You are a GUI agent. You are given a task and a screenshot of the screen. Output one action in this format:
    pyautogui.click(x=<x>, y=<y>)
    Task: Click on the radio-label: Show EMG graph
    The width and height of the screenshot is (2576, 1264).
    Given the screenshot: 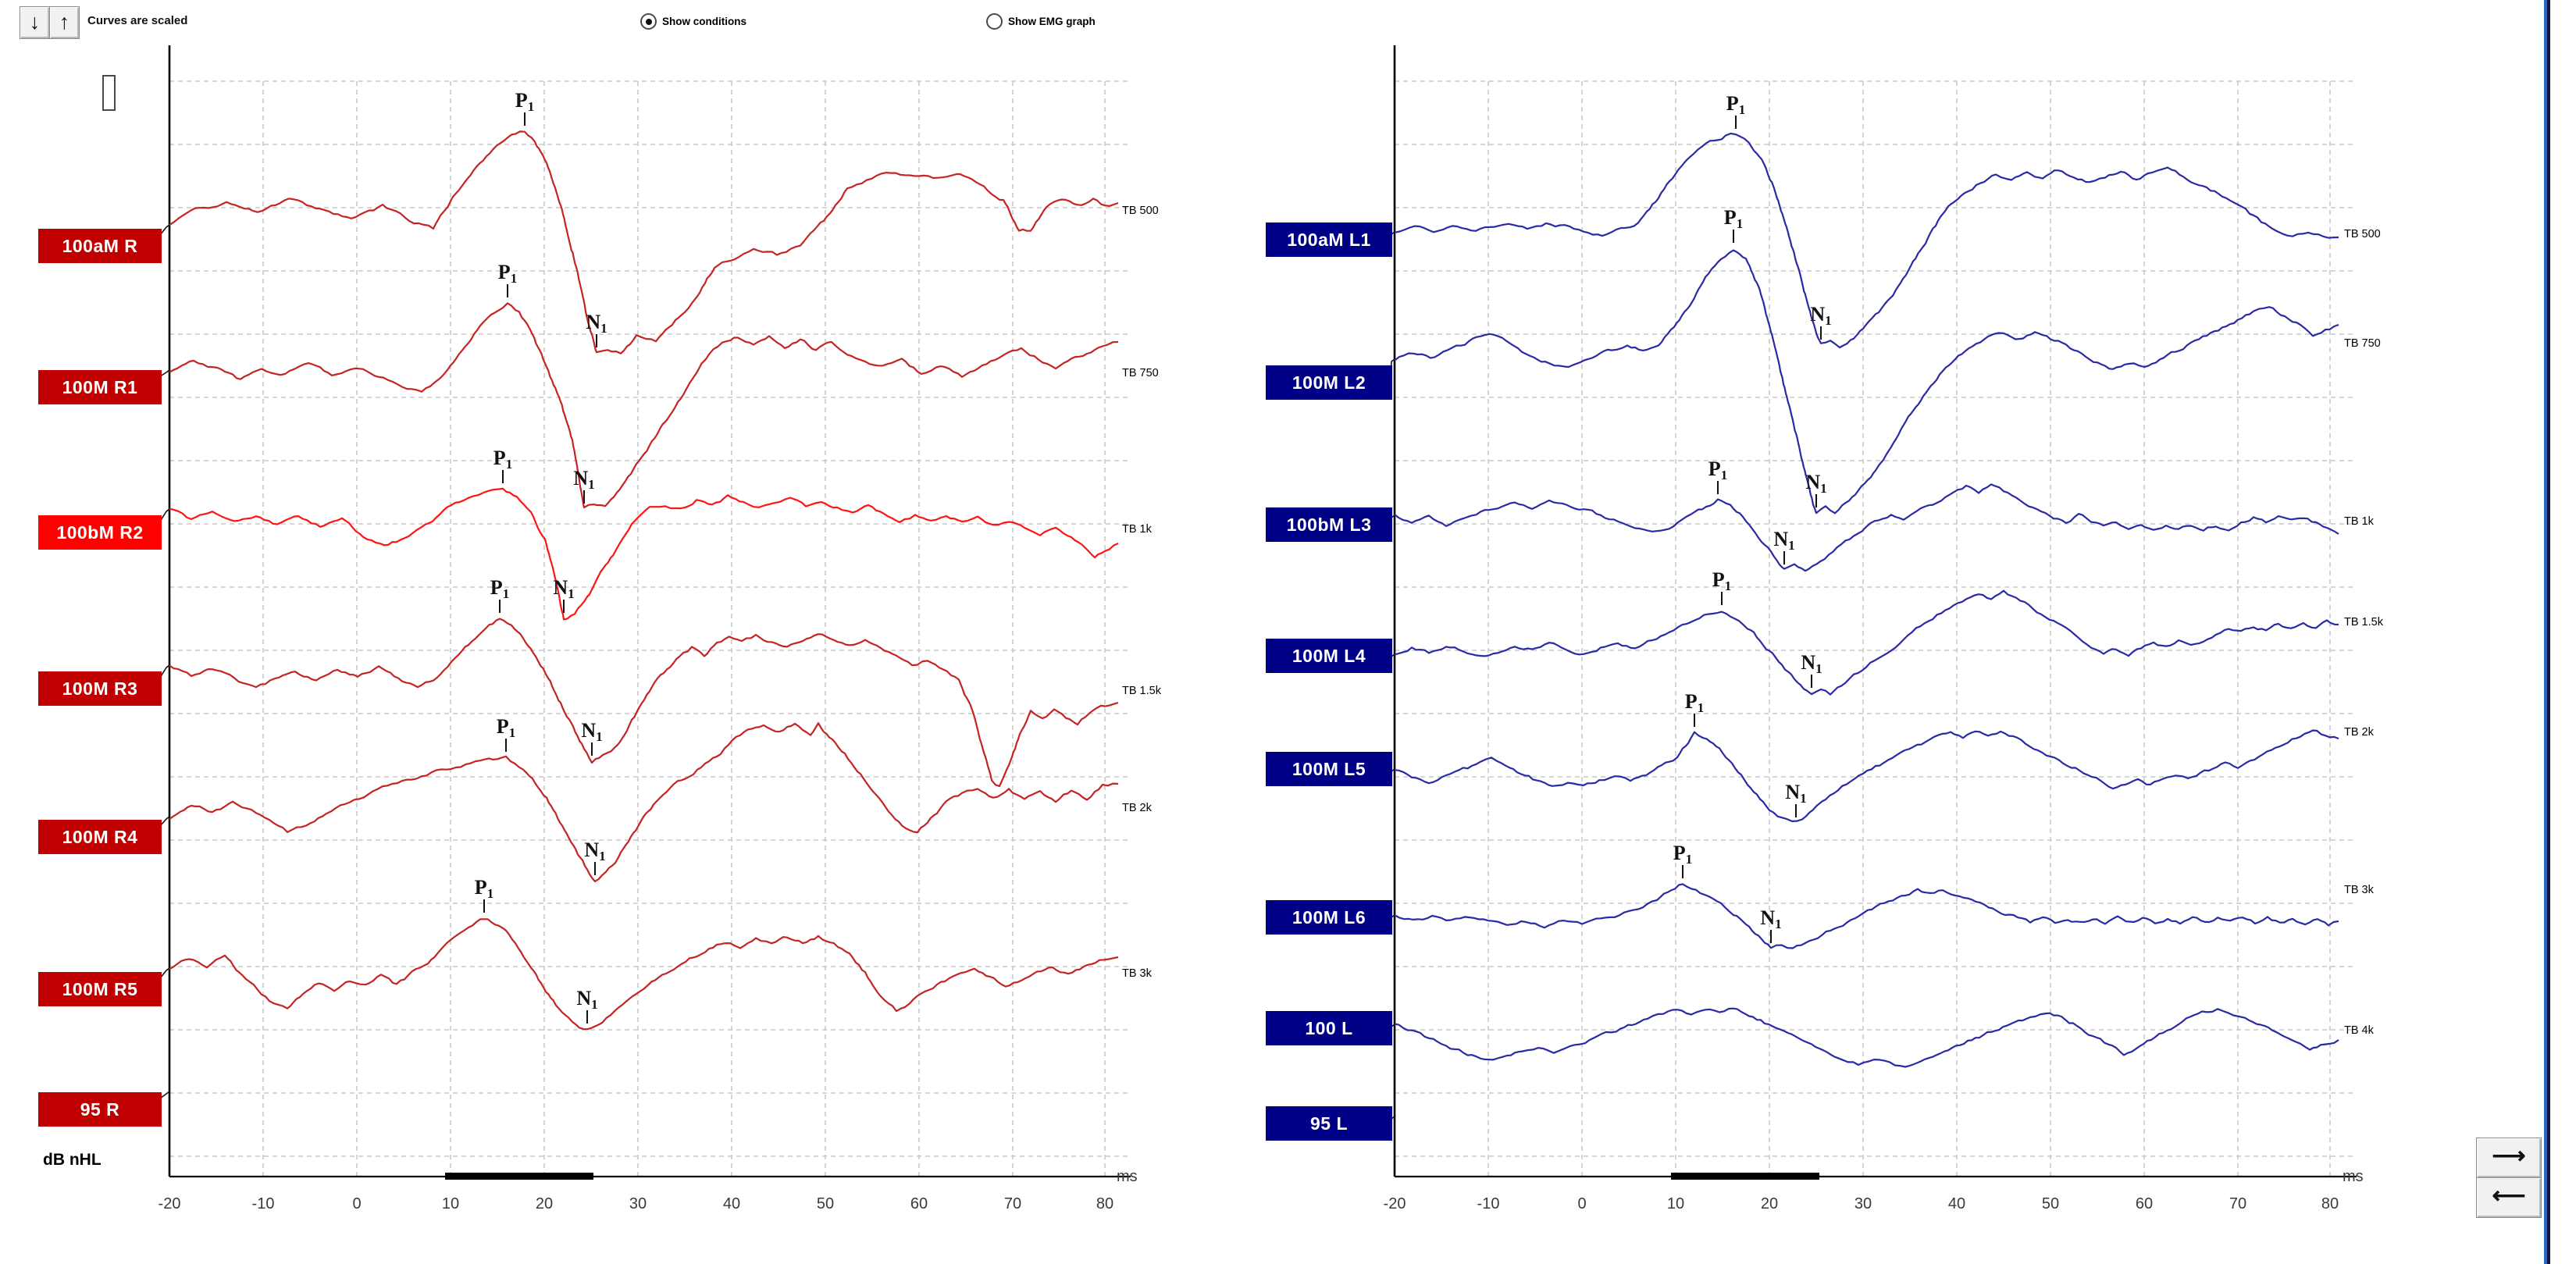 What is the action you would take?
    pyautogui.click(x=1052, y=22)
    